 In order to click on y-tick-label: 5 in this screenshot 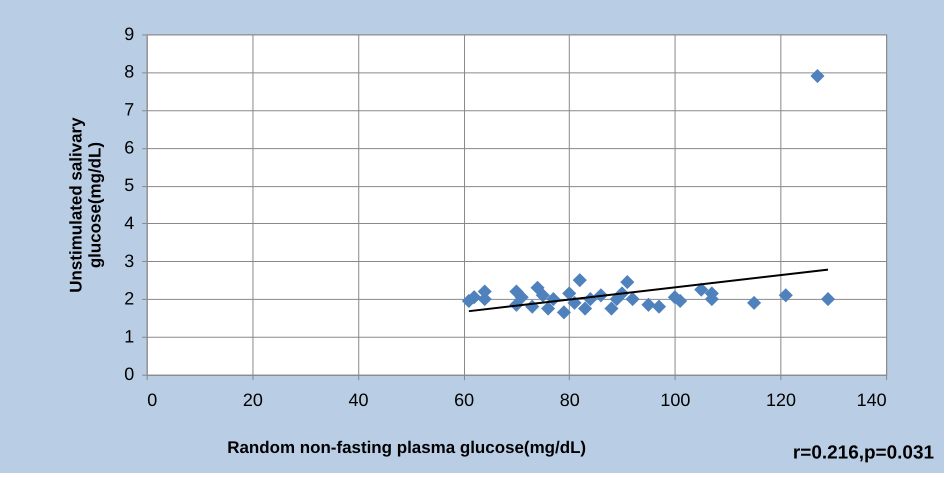, I will do `click(129, 185)`.